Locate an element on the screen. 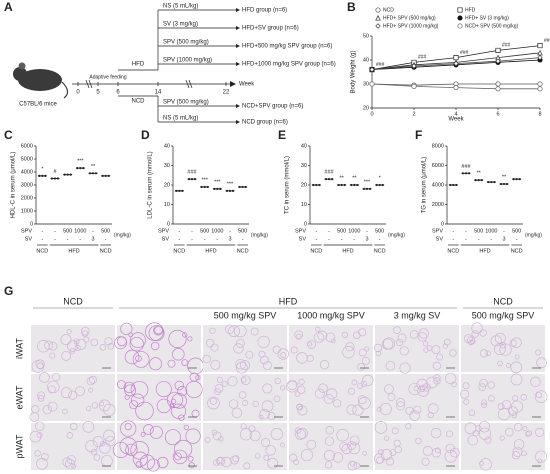 This screenshot has width=550, height=474. timeline-label: 22 is located at coordinates (226, 93).